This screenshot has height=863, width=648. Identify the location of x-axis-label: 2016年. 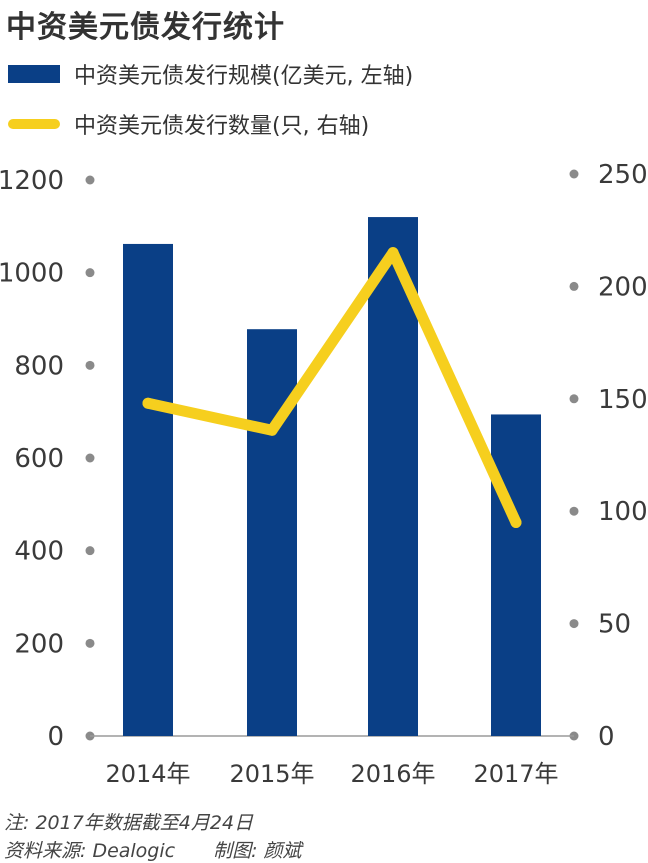
(392, 774).